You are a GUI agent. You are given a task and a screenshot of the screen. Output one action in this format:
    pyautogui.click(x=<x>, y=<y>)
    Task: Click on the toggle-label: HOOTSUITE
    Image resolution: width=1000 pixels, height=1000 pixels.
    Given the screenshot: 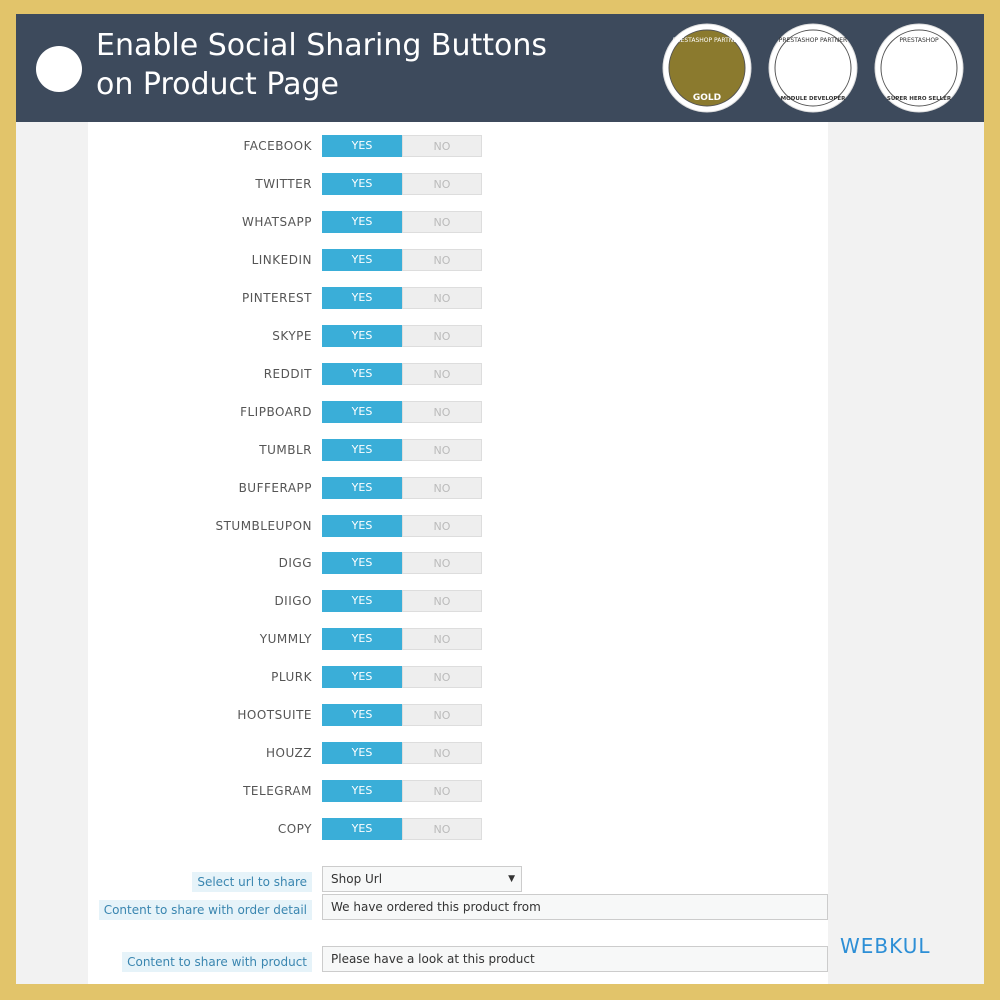 What is the action you would take?
    pyautogui.click(x=274, y=715)
    